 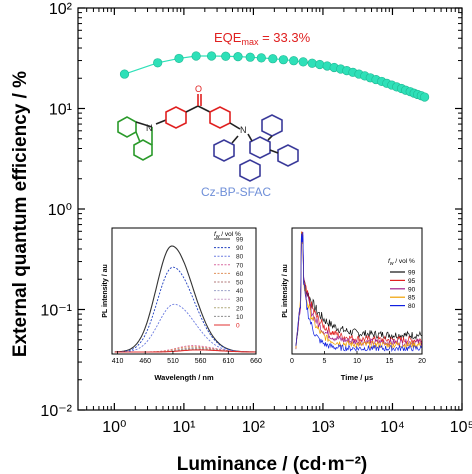 I want to click on carbazole-n-atom: N, so click(x=149, y=128).